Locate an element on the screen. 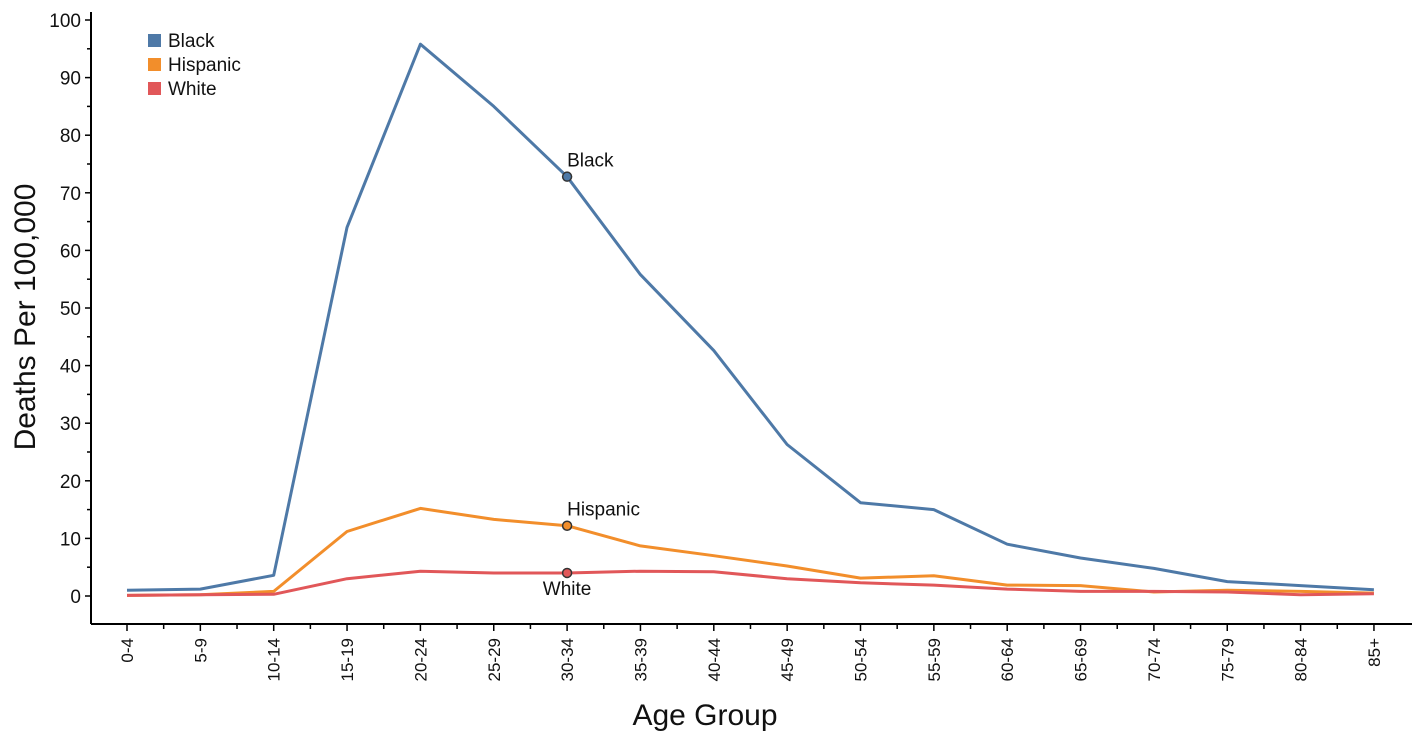 The height and width of the screenshot is (742, 1426). x-tick-label: 85+ is located at coordinates (1374, 652).